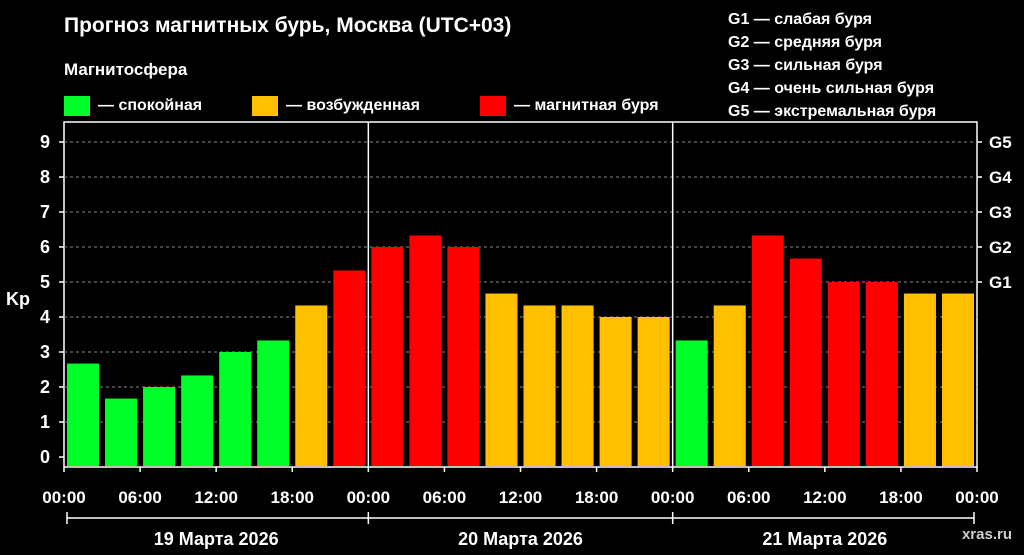 This screenshot has width=1024, height=555. Describe the element at coordinates (493, 106) in the screenshot. I see `legend-swatch-storm` at that location.